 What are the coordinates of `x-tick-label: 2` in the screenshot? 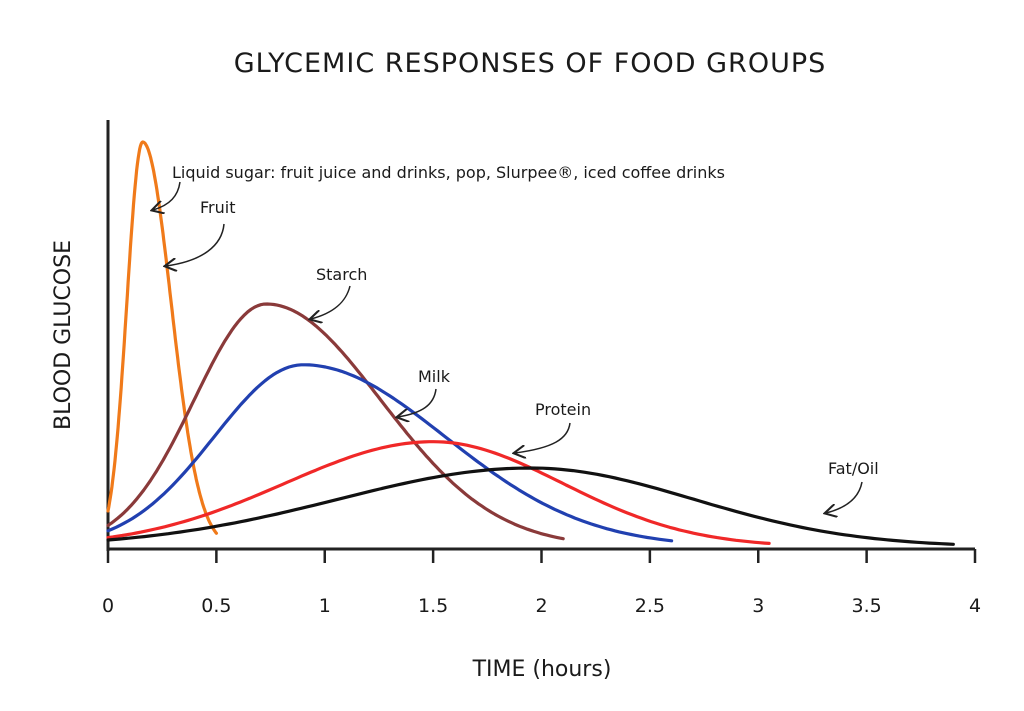 It's located at (541, 606).